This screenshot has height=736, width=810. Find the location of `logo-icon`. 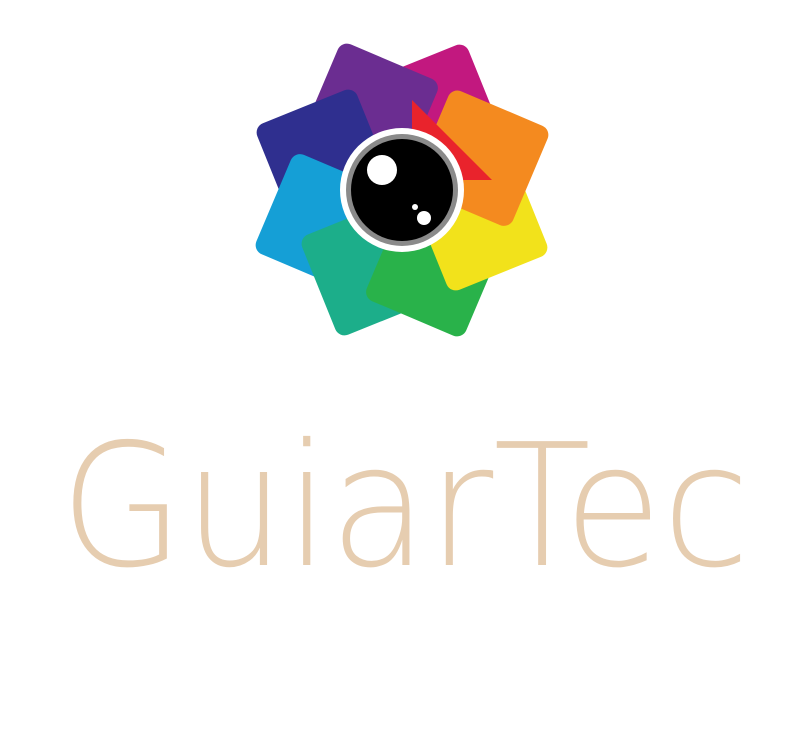

logo-icon is located at coordinates (402, 190).